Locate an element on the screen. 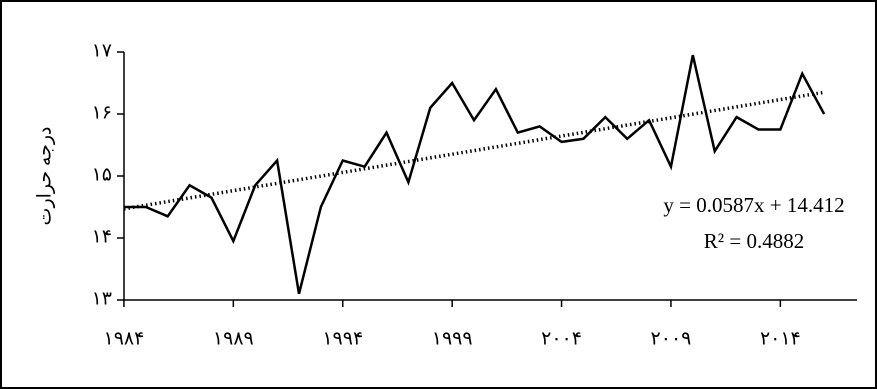 Image resolution: width=877 pixels, height=389 pixels. y-tick-label: ۱۶ is located at coordinates (102, 112).